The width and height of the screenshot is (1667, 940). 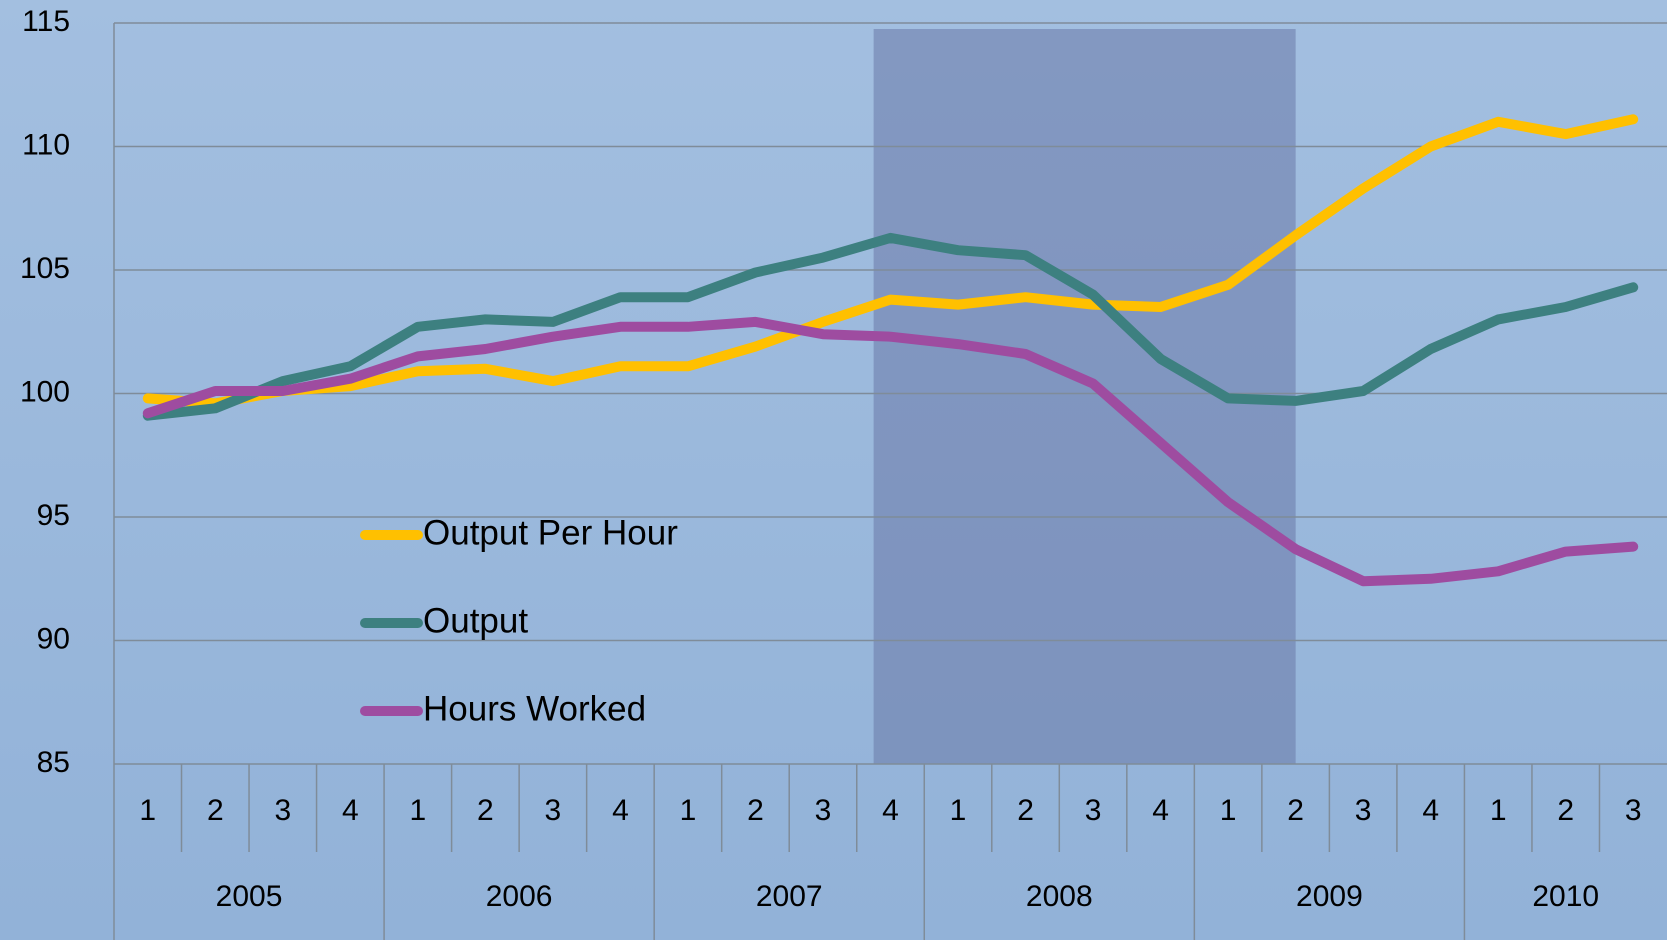 What do you see at coordinates (1329, 896) in the screenshot?
I see `x-group-label: 2009` at bounding box center [1329, 896].